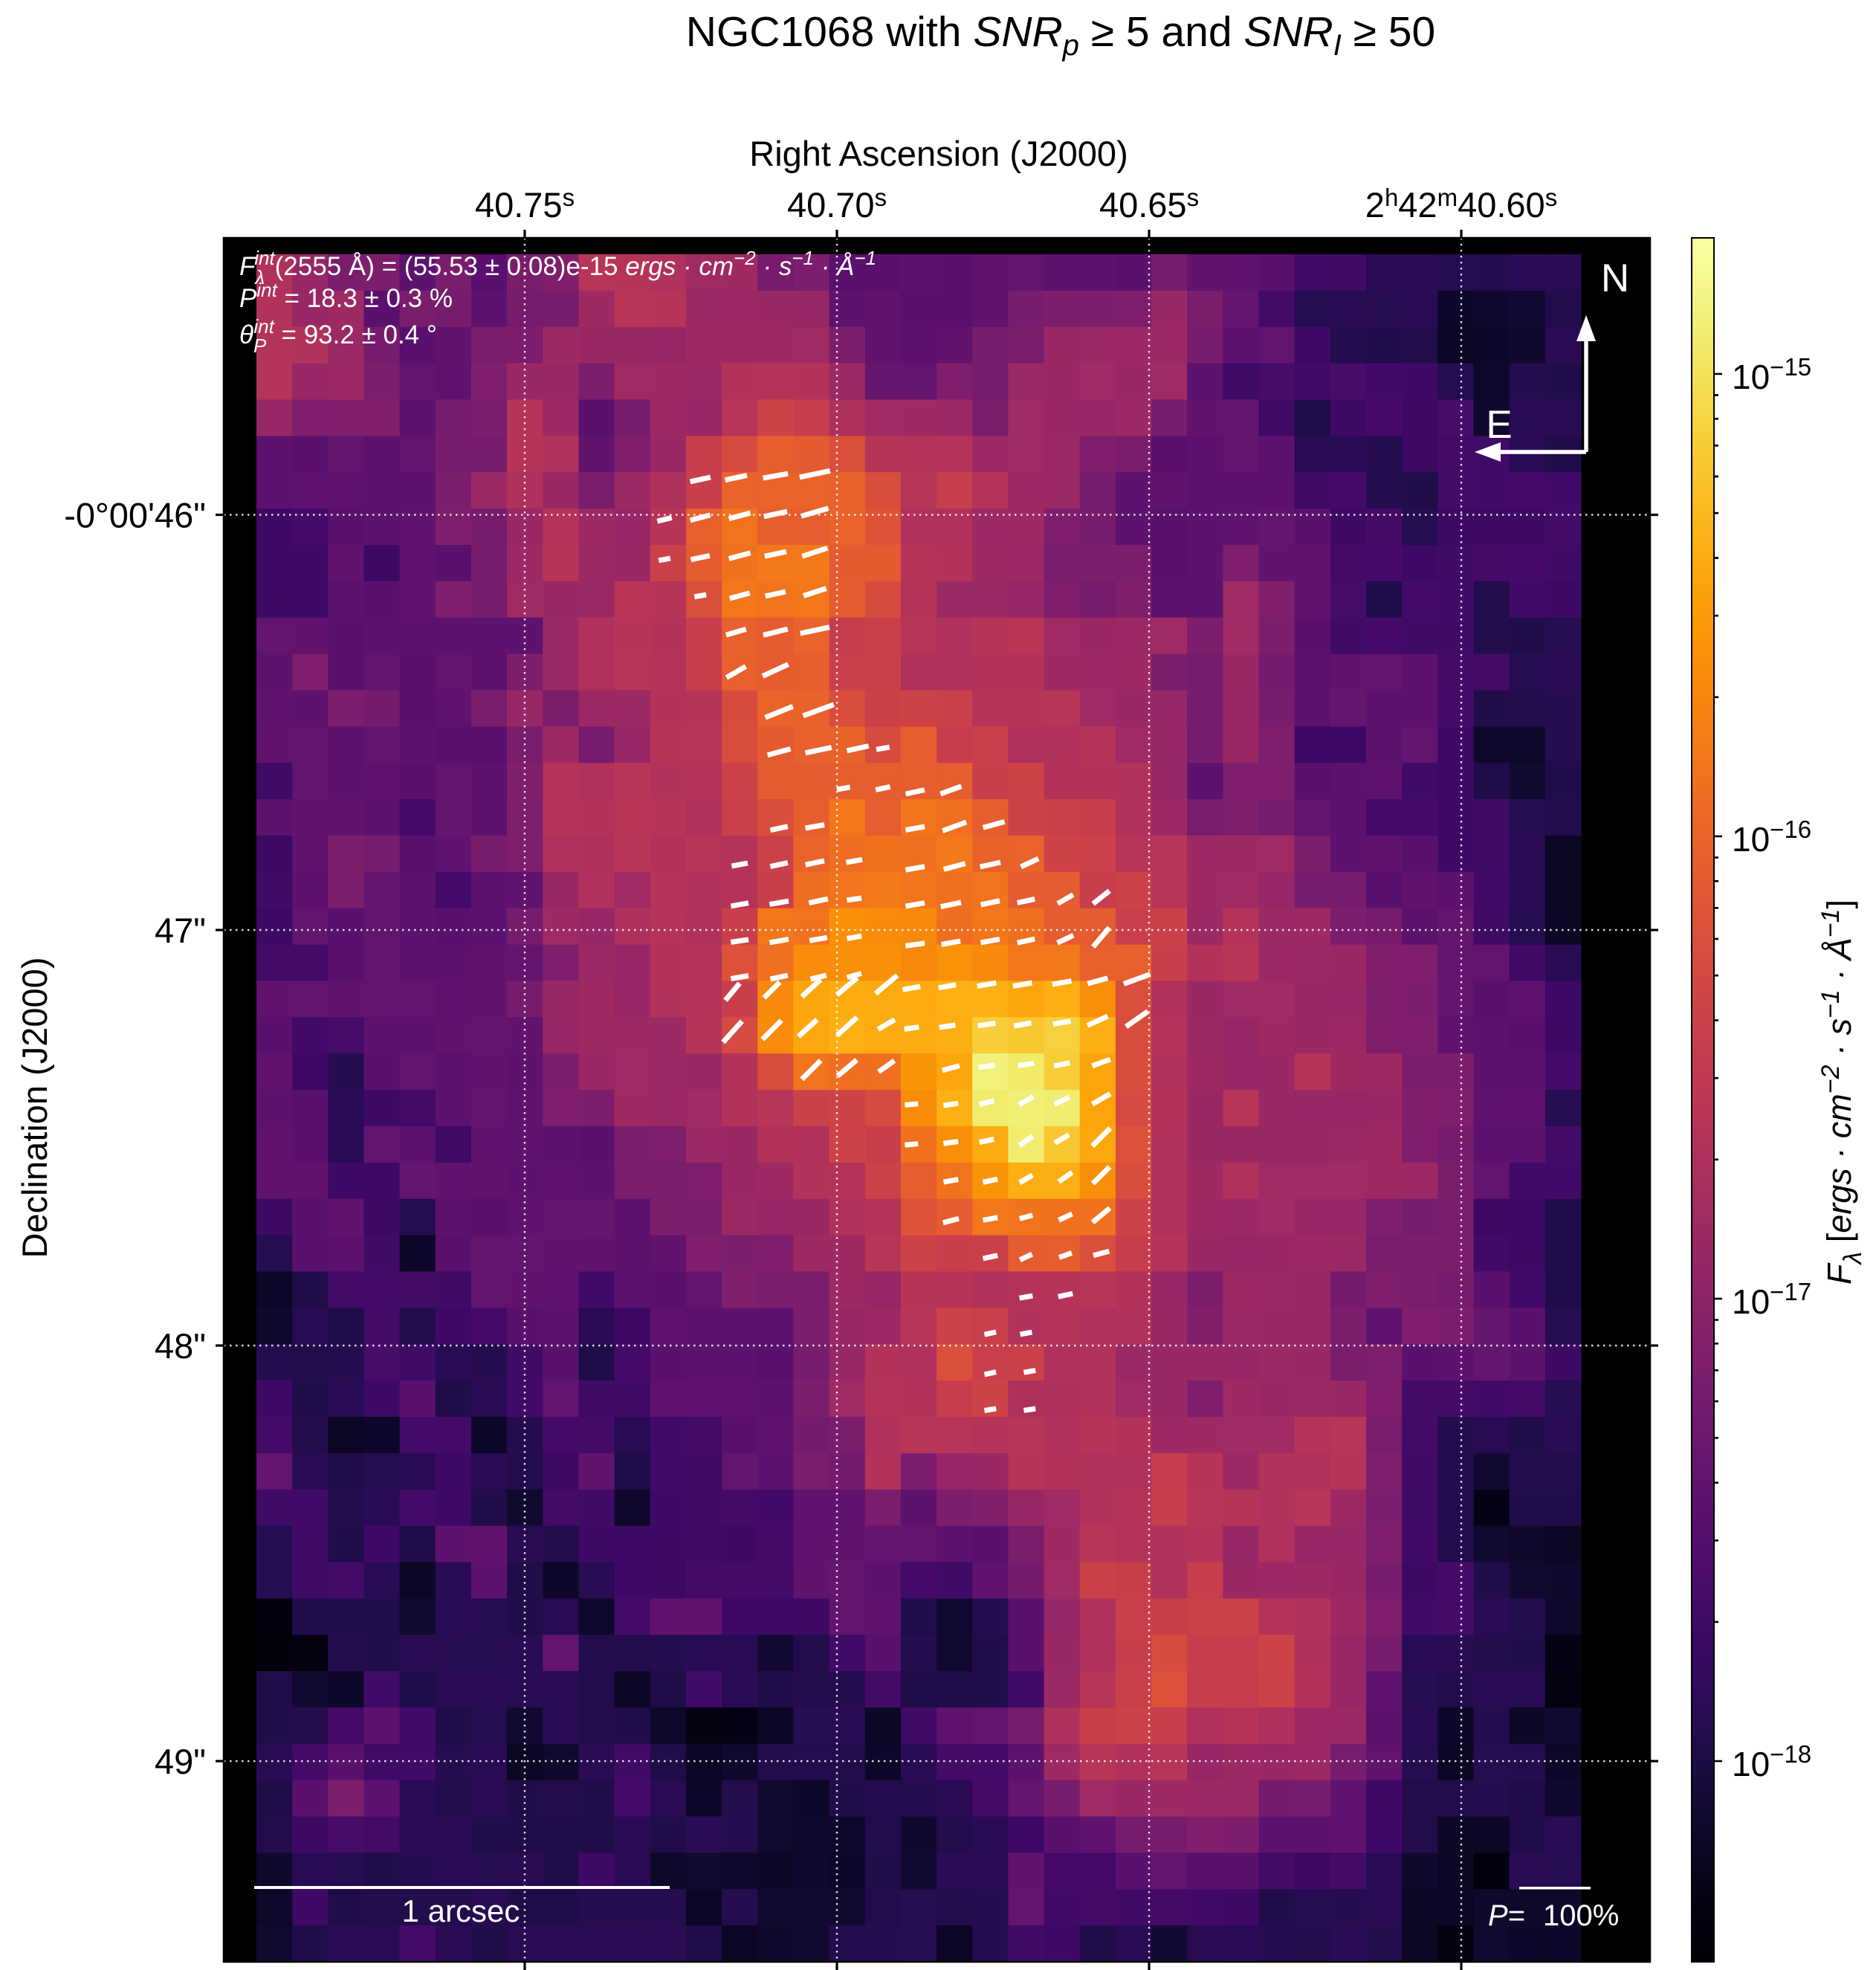 This screenshot has height=1970, width=1876. I want to click on svg-text: Declination (J2000), so click(34, 1108).